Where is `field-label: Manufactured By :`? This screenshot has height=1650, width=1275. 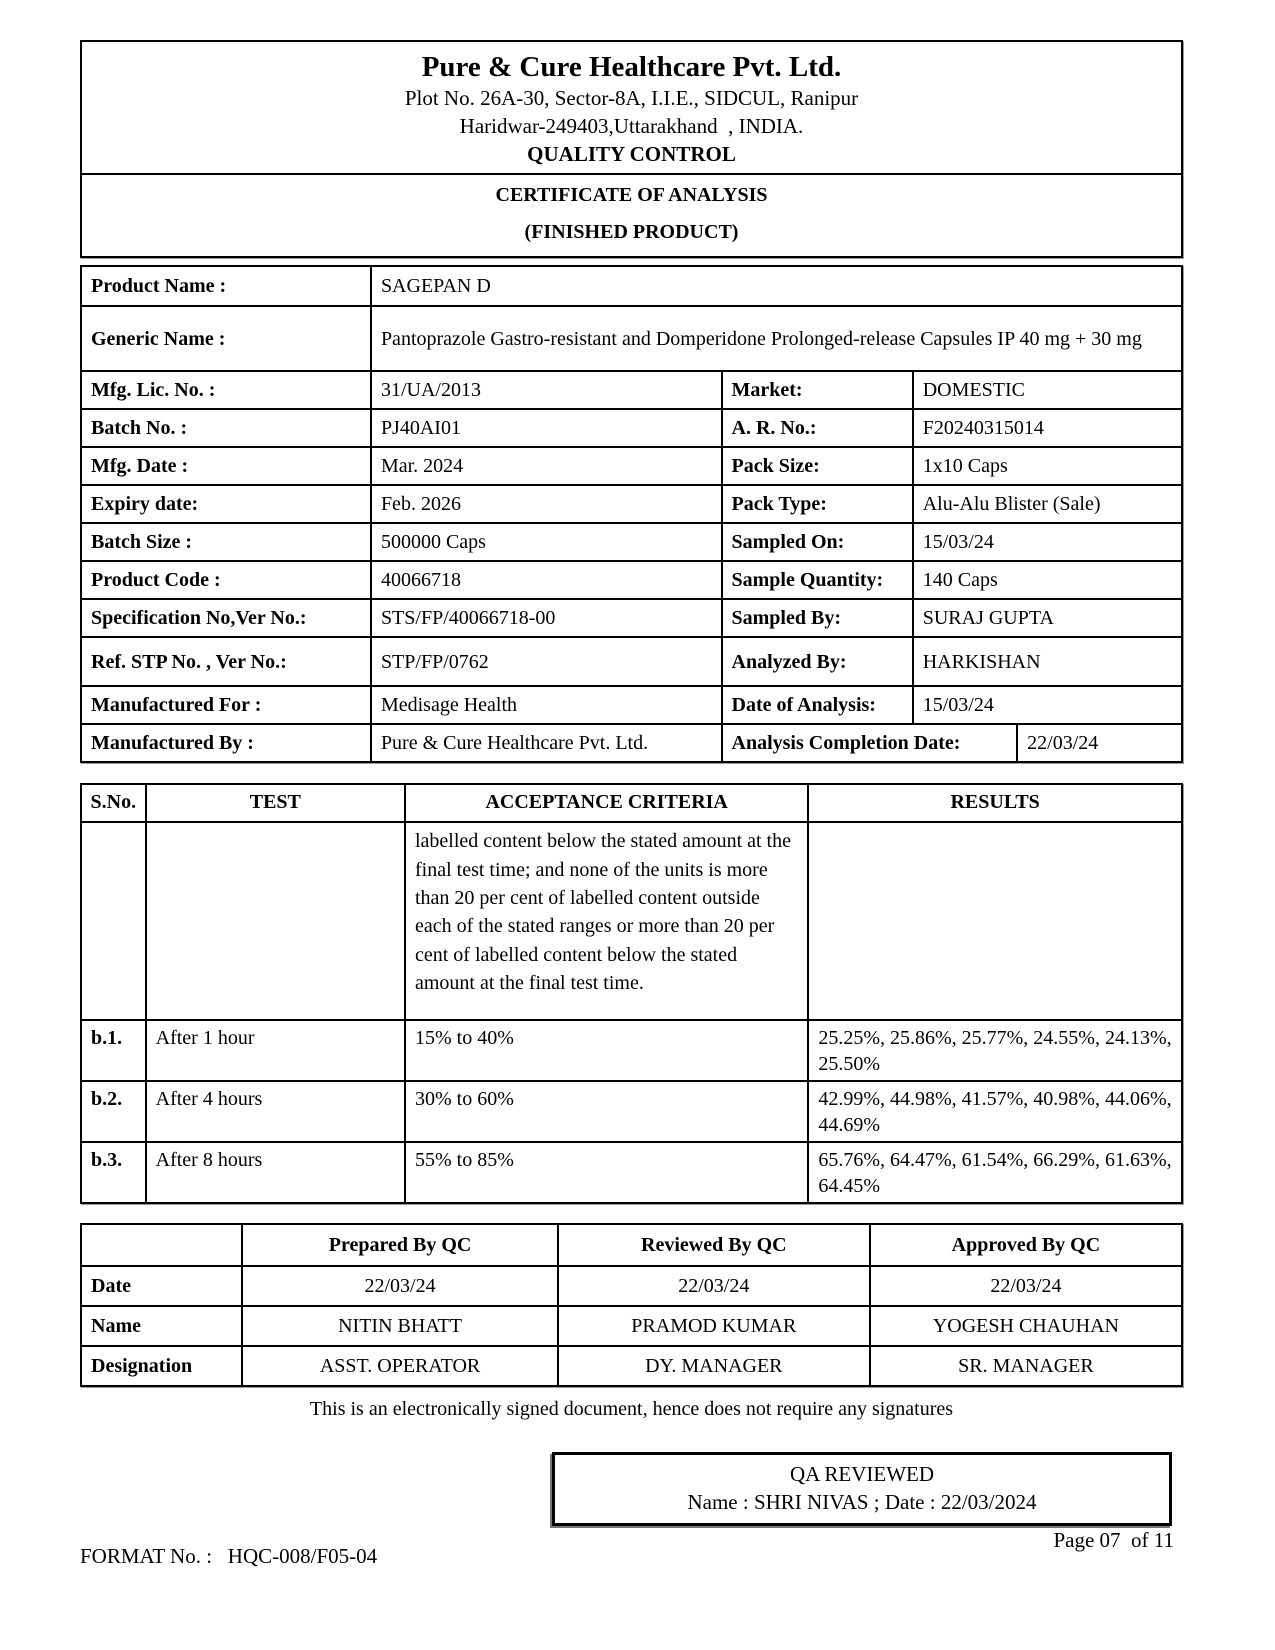
field-label: Manufactured By : is located at coordinates (172, 743).